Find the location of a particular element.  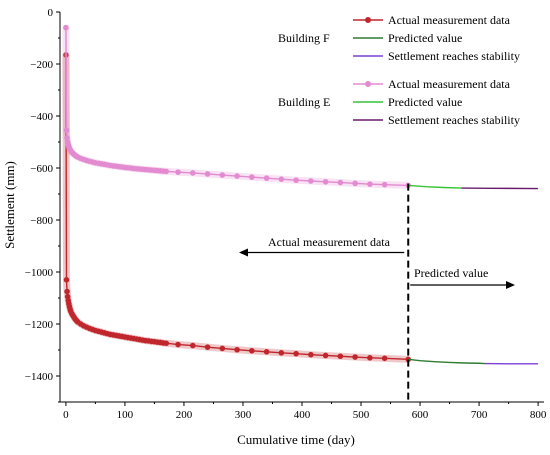

y-tick-label: −1400 is located at coordinates (39, 377).